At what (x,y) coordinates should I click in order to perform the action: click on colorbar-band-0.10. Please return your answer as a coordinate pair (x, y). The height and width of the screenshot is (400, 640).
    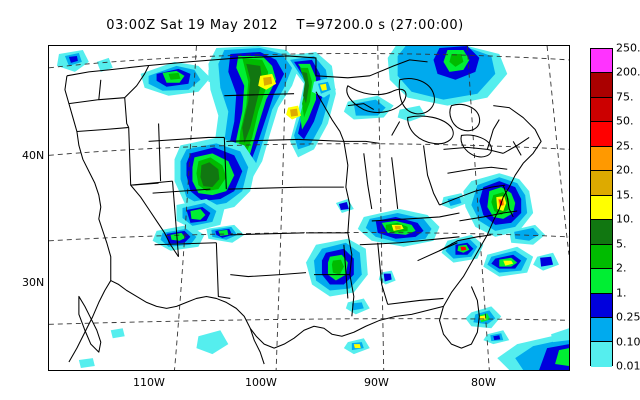
    Looking at the image, I should click on (601, 354).